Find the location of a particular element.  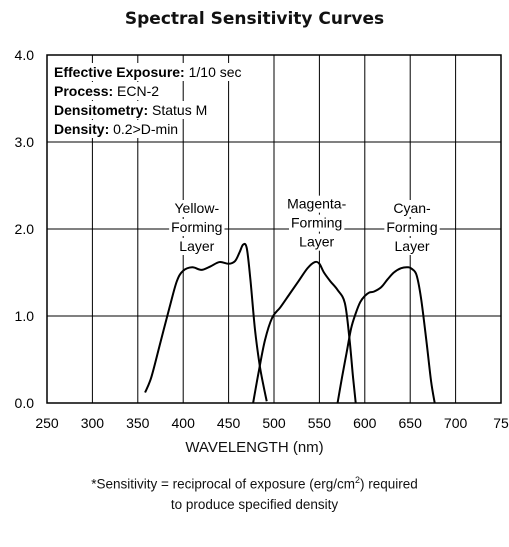

series-label-2: Layer is located at coordinates (412, 246).